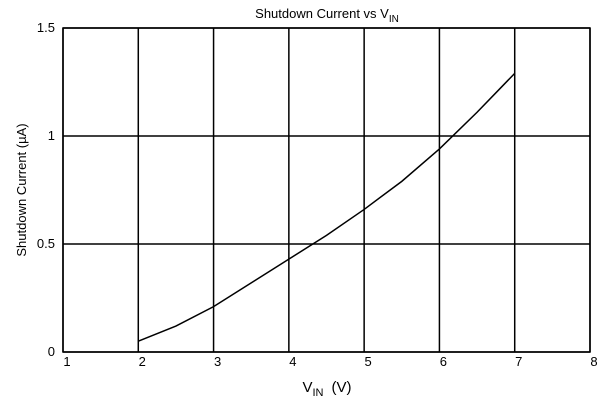 The image size is (600, 407). Describe the element at coordinates (51, 351) in the screenshot. I see `y-tick-label: 0` at that location.